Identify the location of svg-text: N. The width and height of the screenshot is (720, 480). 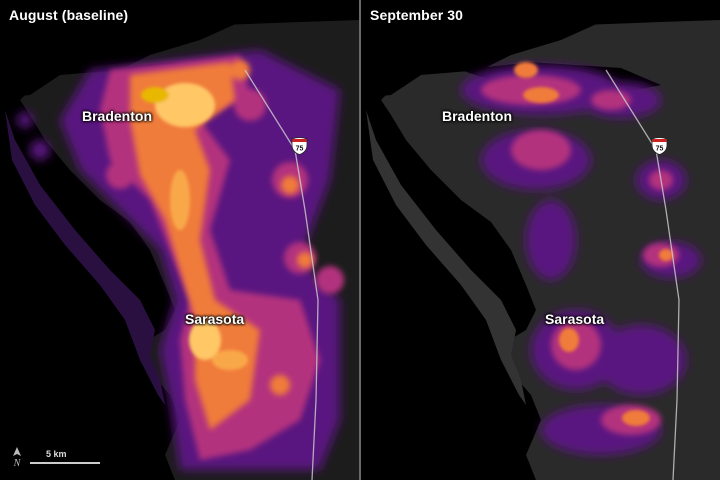
(17, 463).